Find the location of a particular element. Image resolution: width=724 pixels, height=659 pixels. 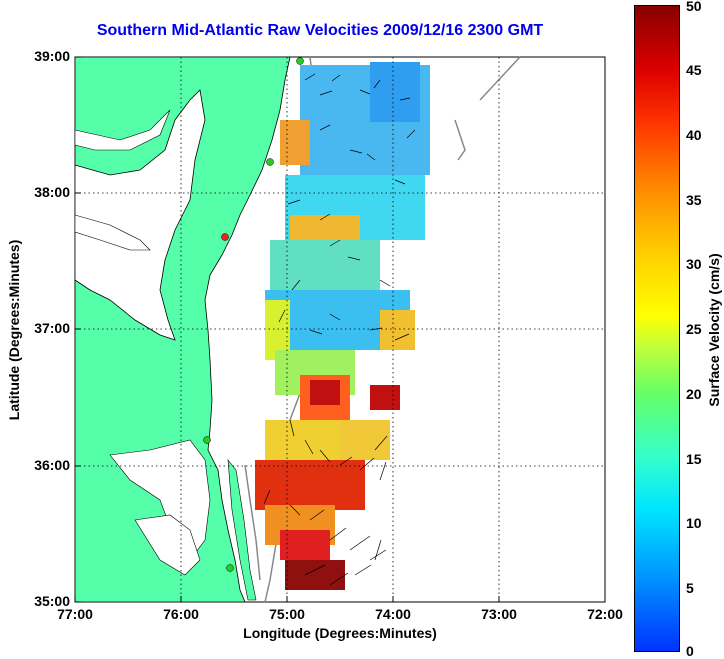

chesapeake-bay is located at coordinates (140, 215).